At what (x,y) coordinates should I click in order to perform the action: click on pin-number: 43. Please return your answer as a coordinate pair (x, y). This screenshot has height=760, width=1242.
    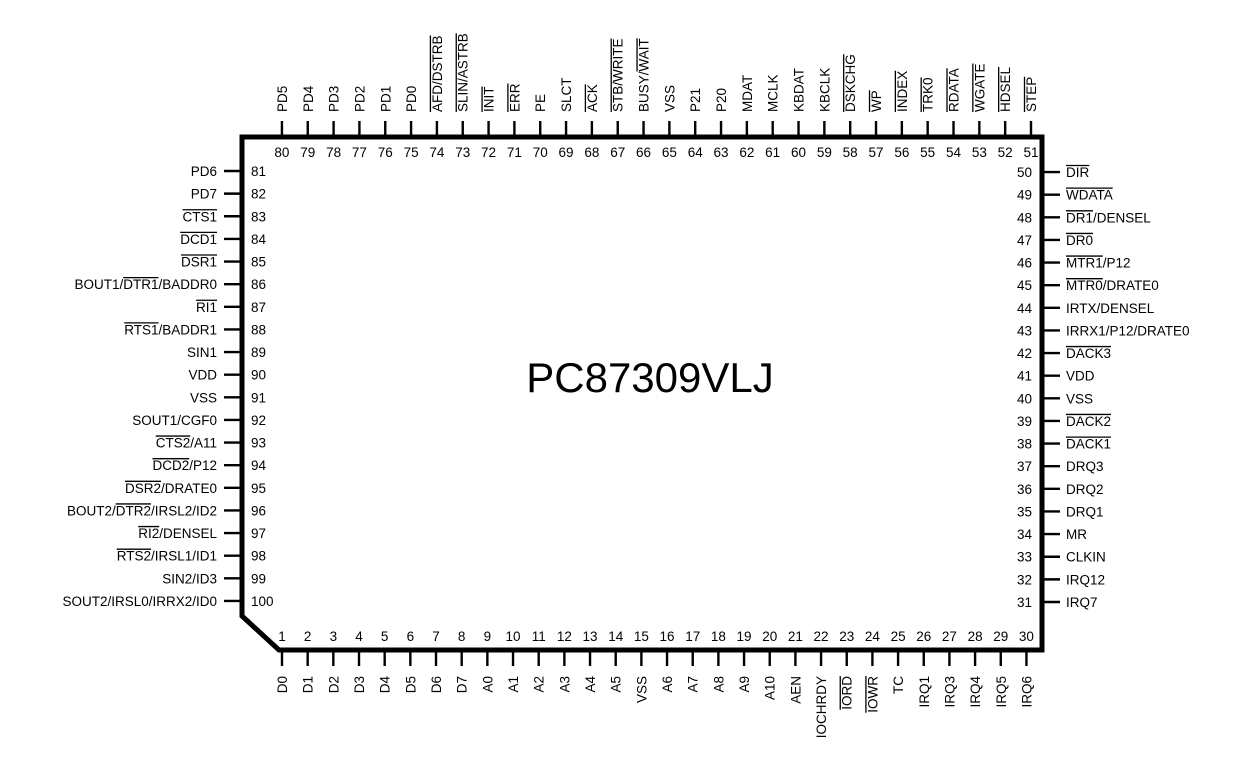
    Looking at the image, I should click on (1024, 330).